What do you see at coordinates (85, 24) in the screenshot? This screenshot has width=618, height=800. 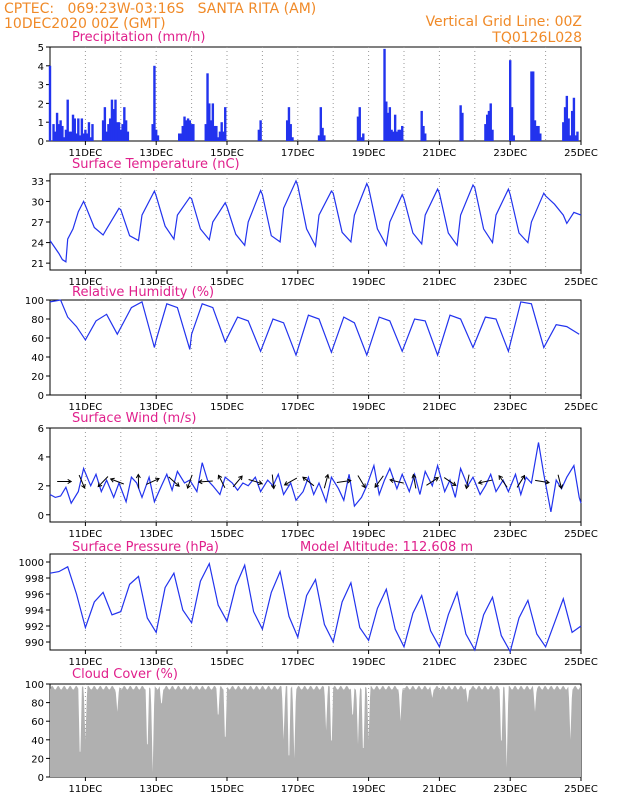 I see `header-datetime: 10DEC2020 00Z (GMT)` at bounding box center [85, 24].